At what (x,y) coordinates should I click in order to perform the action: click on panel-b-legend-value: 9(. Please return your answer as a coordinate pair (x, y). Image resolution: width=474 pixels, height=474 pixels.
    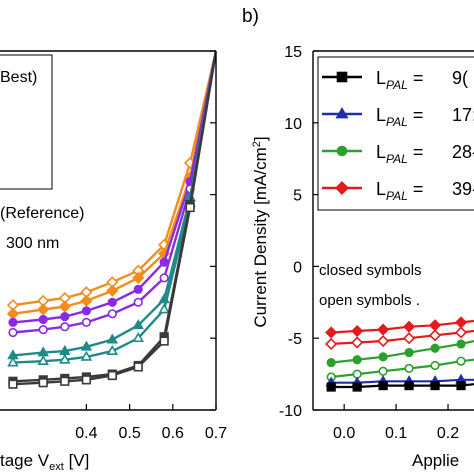
    Looking at the image, I should click on (460, 78).